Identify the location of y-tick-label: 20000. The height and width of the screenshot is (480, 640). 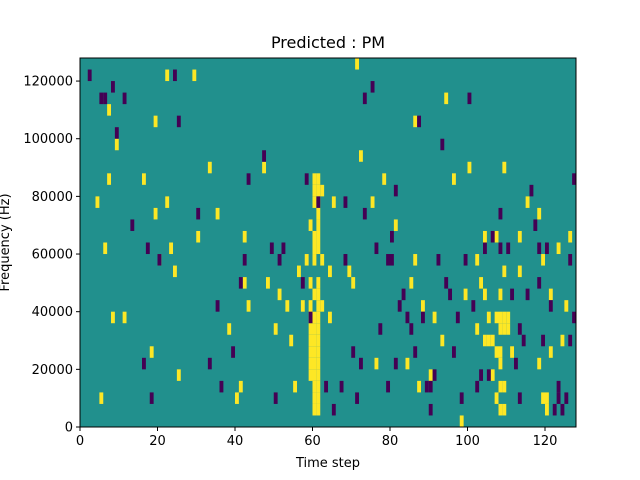
(52, 370).